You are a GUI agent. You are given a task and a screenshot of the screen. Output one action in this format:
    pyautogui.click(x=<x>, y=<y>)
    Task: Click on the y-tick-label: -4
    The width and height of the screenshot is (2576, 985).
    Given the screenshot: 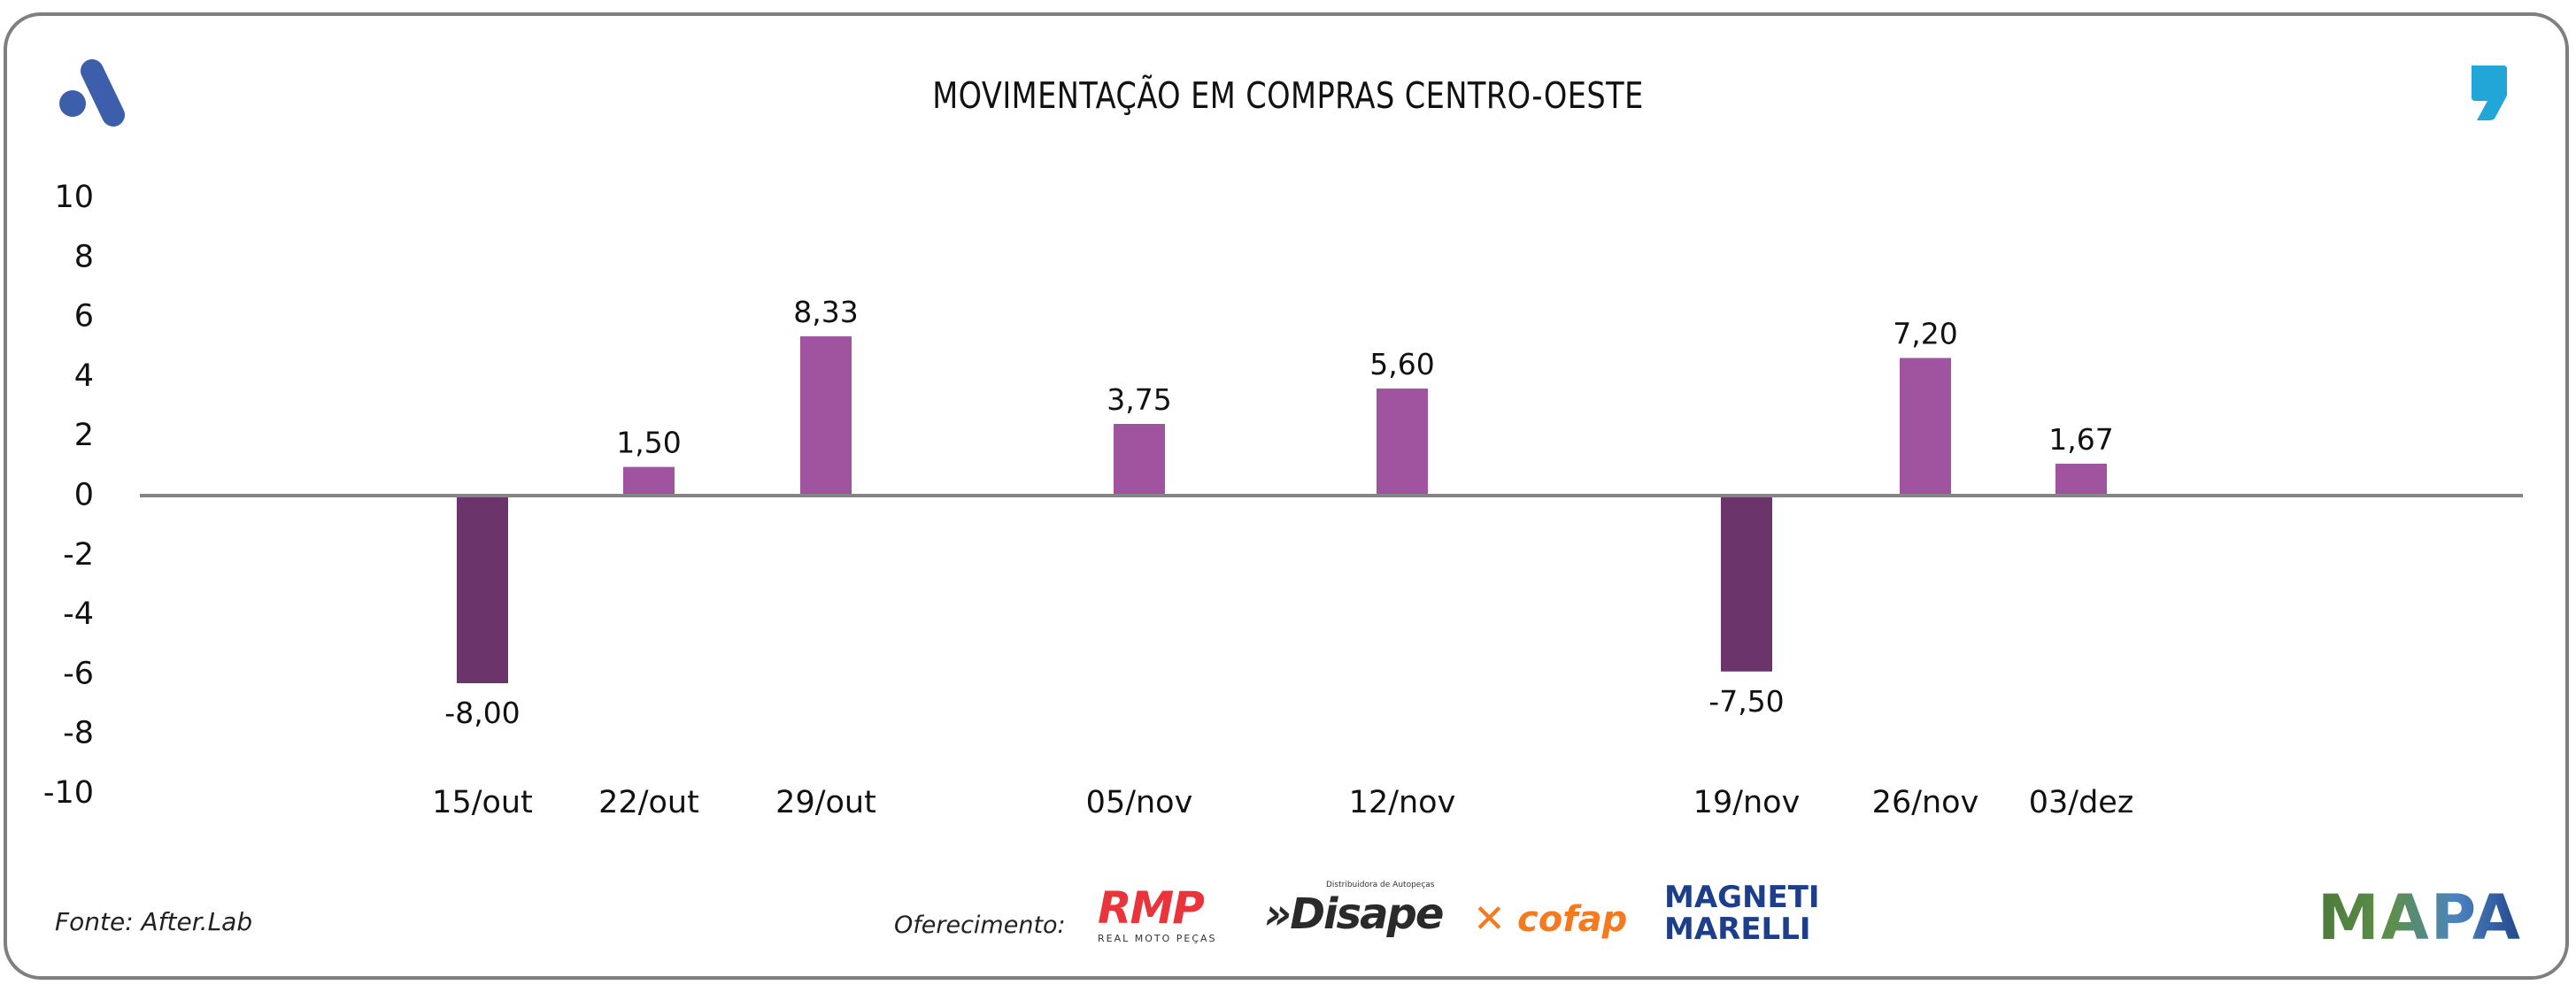 What is the action you would take?
    pyautogui.click(x=78, y=614)
    